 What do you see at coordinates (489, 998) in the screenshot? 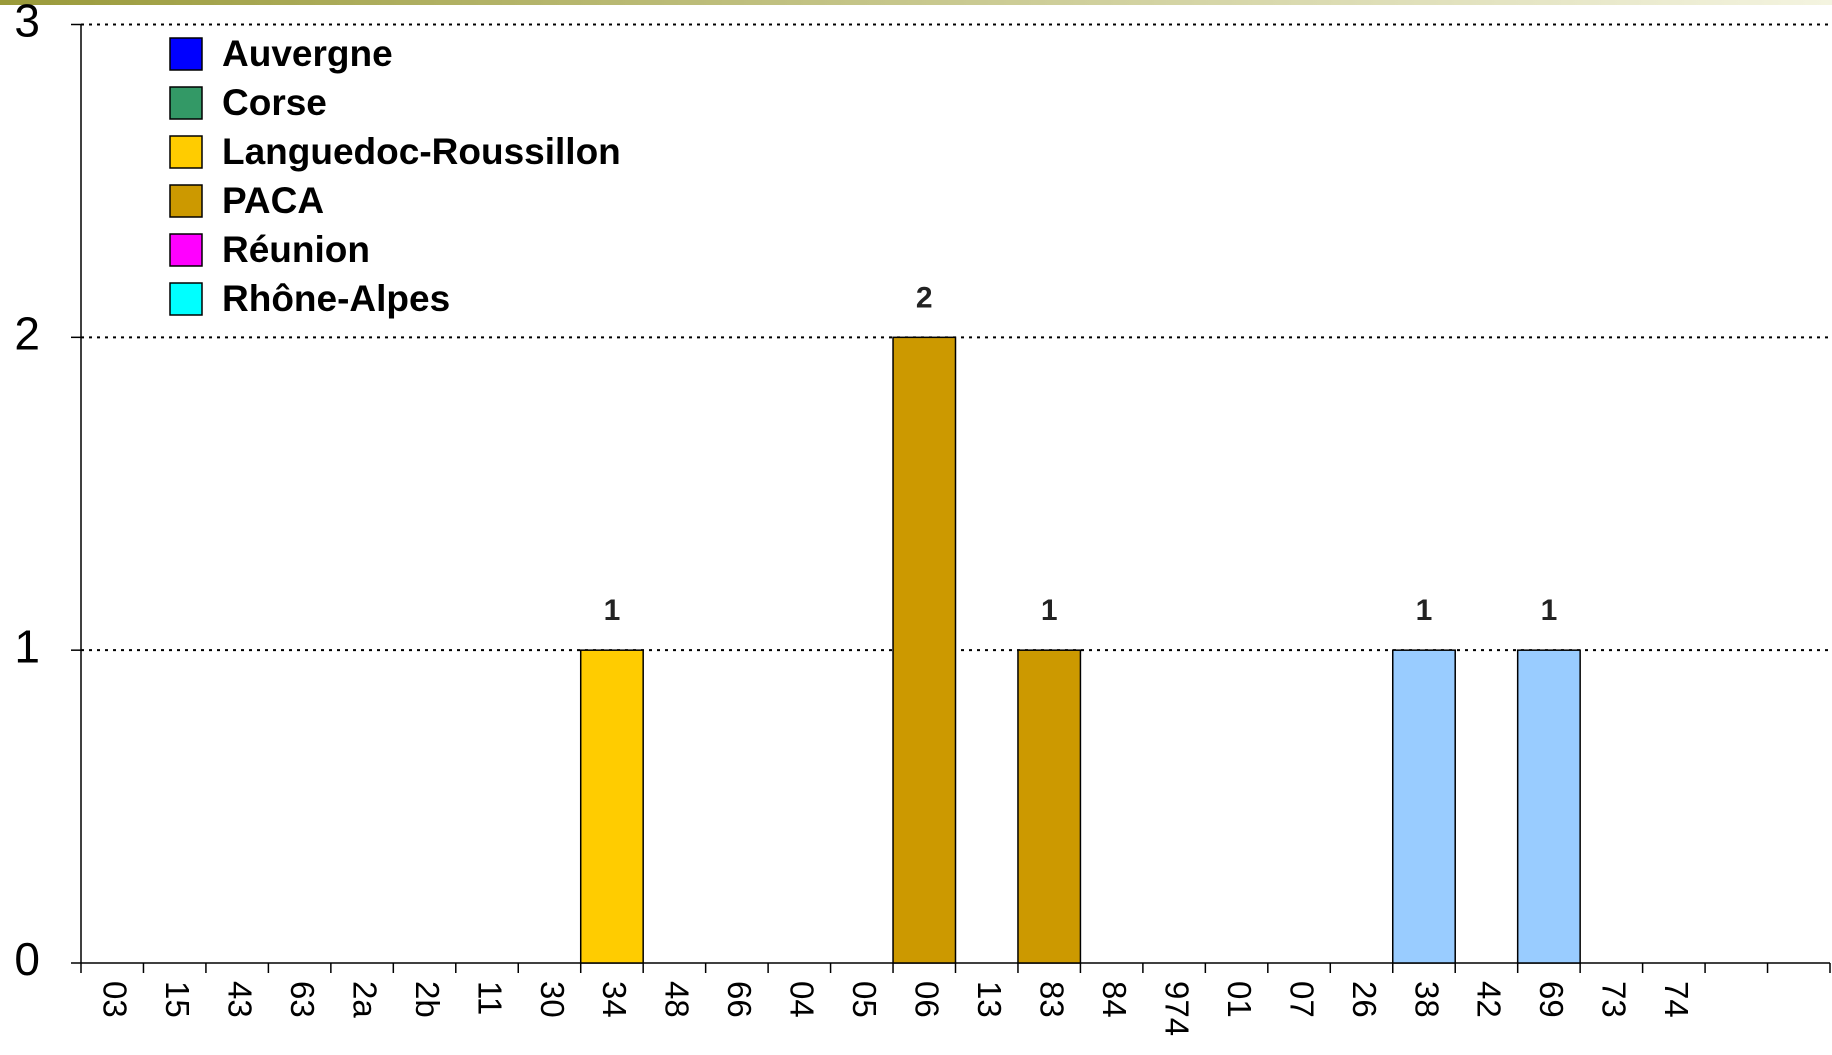
I see `x-tick-label: 11` at bounding box center [489, 998].